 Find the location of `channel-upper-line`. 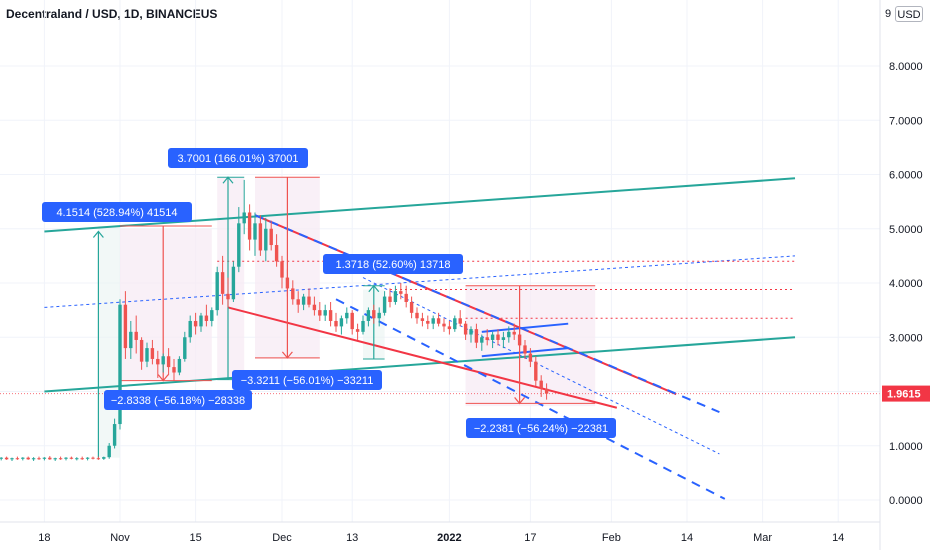

channel-upper-line is located at coordinates (420, 205).